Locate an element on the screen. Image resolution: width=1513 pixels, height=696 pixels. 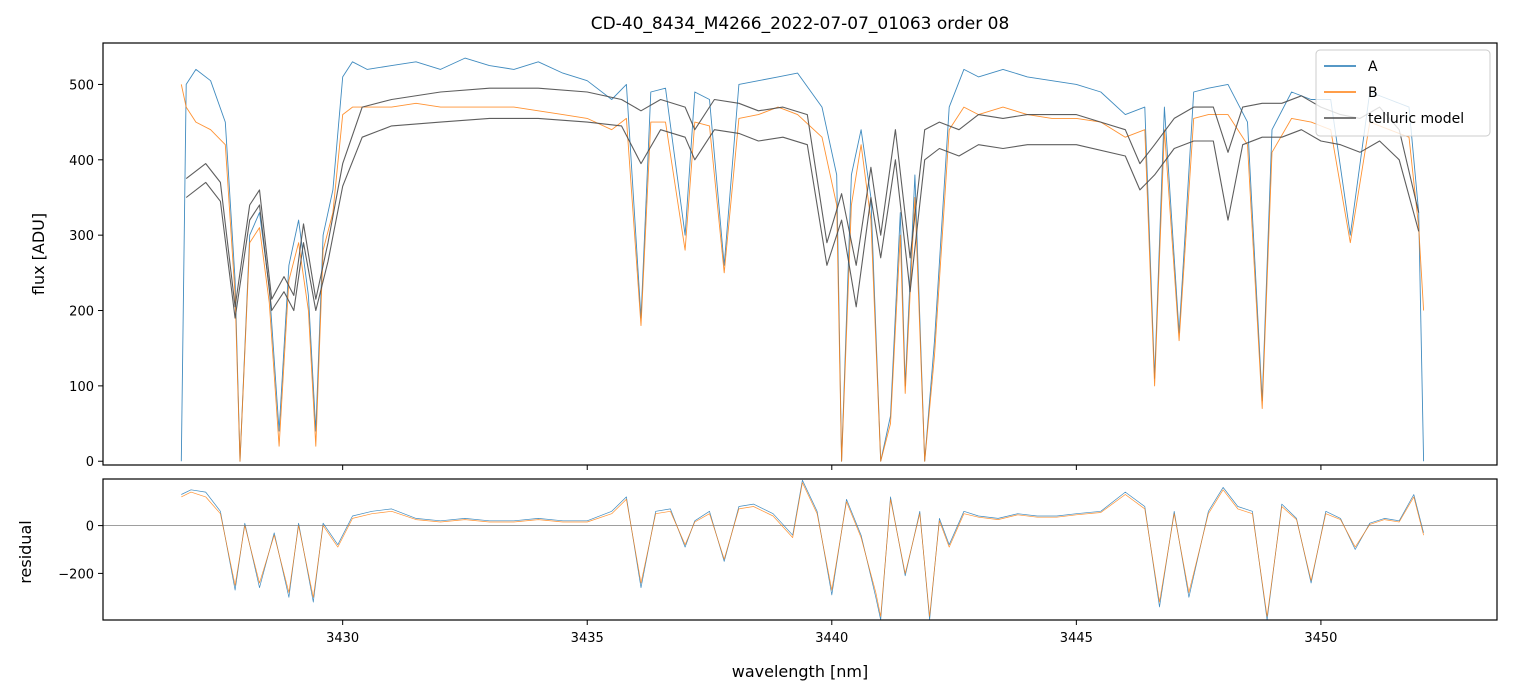
legend-label-a: A is located at coordinates (1373, 67).